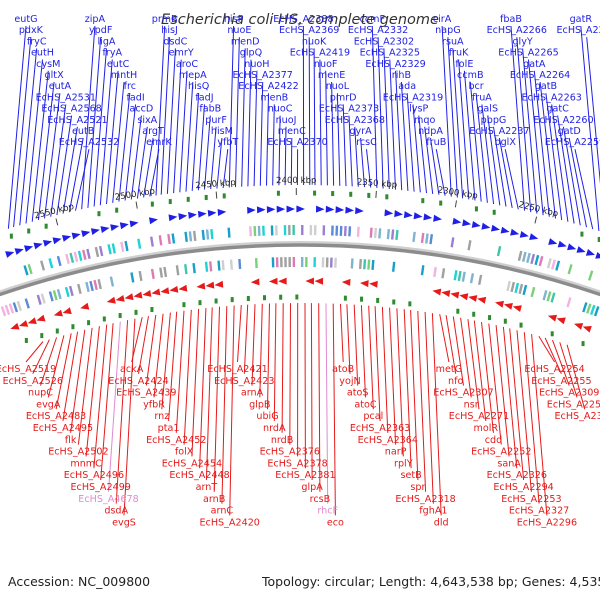 The height and width of the screenshot is (600, 600). I want to click on gene-label-echs-a2483: EcHS_A2483, so click(56, 416).